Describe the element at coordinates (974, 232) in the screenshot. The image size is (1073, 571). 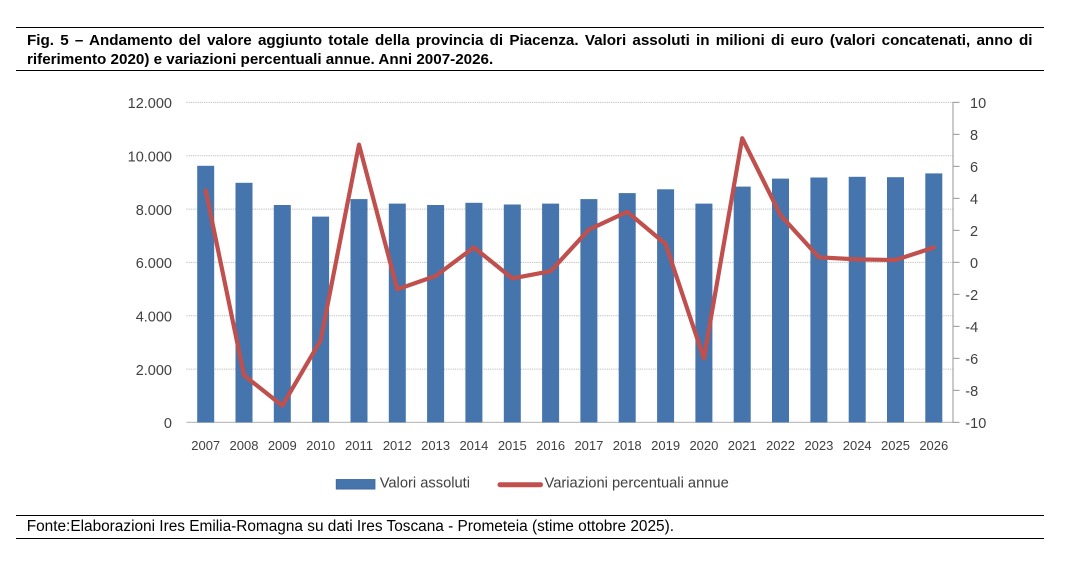
I see `svg-text: 2` at that location.